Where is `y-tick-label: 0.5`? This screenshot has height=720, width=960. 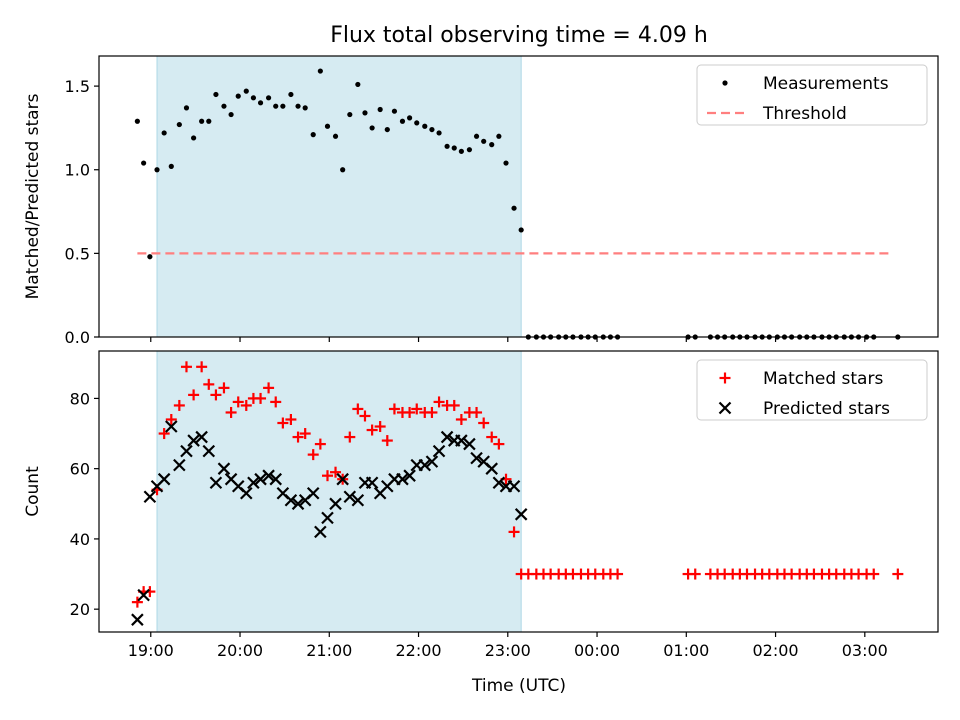 y-tick-label: 0.5 is located at coordinates (77, 253).